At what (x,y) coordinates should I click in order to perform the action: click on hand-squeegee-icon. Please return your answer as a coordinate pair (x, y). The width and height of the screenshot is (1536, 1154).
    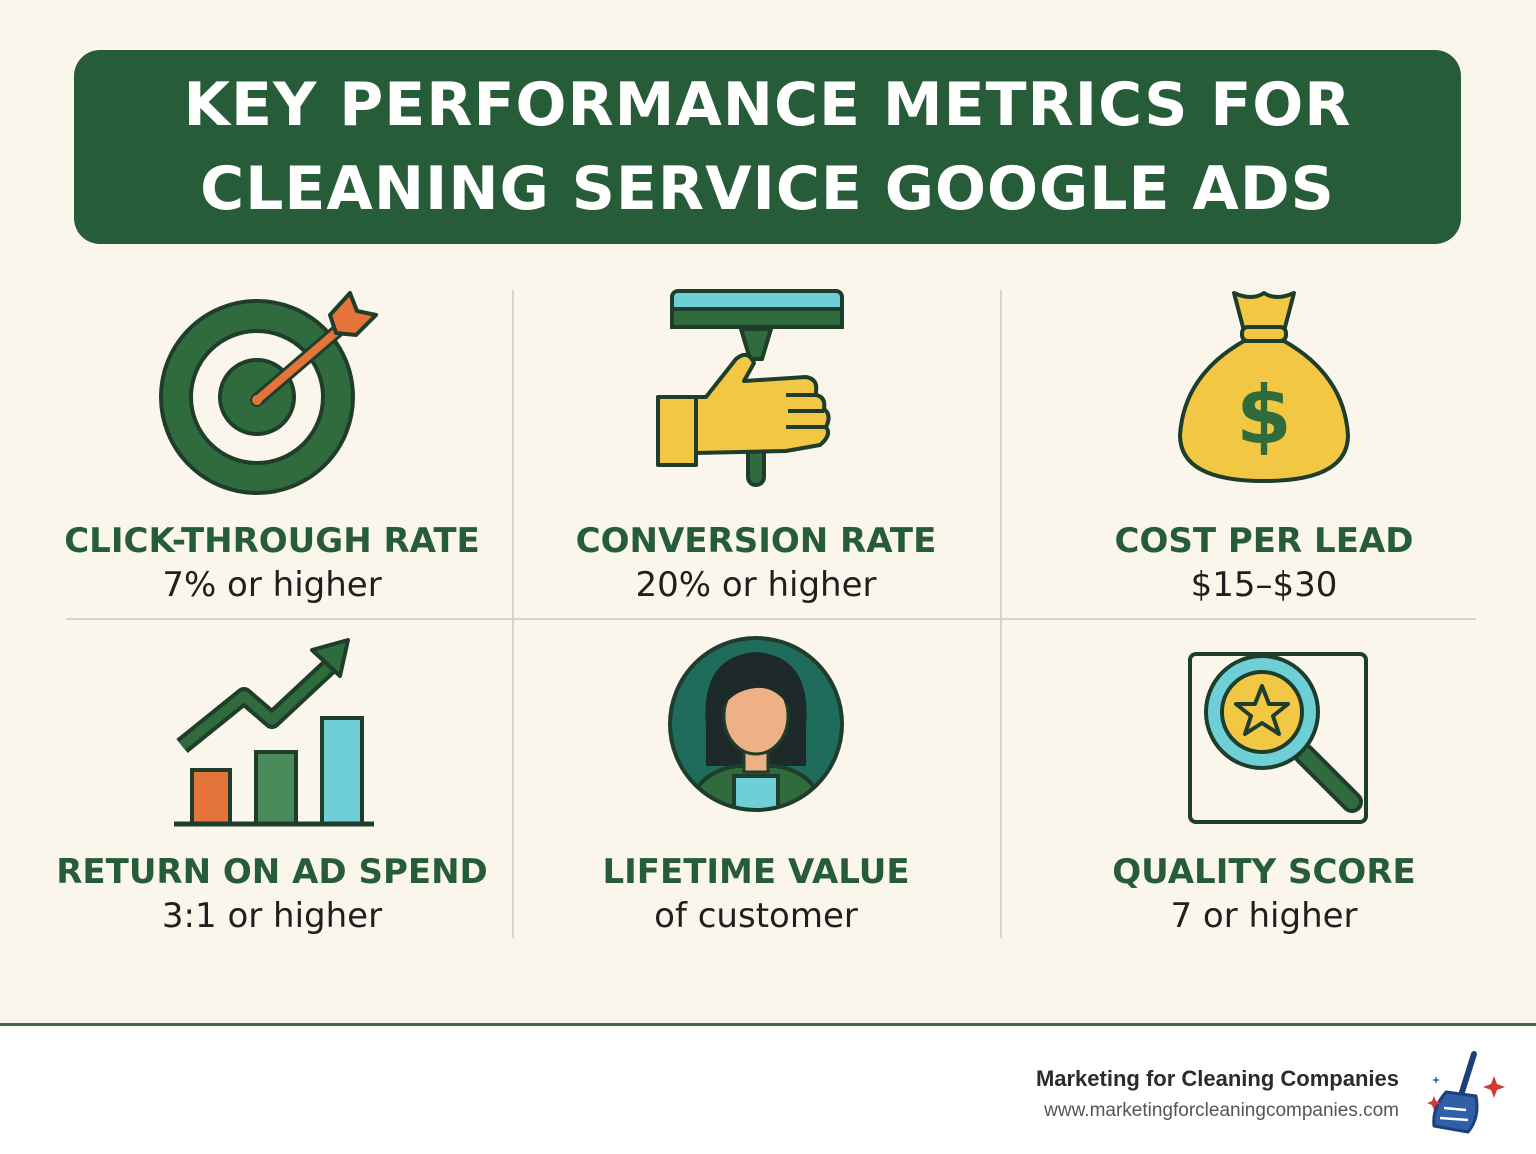
    Looking at the image, I should click on (756, 395).